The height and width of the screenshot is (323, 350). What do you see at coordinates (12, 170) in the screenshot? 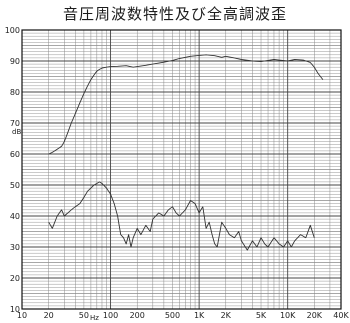
I see `y-tick-labels: 10 20 30 40 50 60 70 80 90 100` at bounding box center [12, 170].